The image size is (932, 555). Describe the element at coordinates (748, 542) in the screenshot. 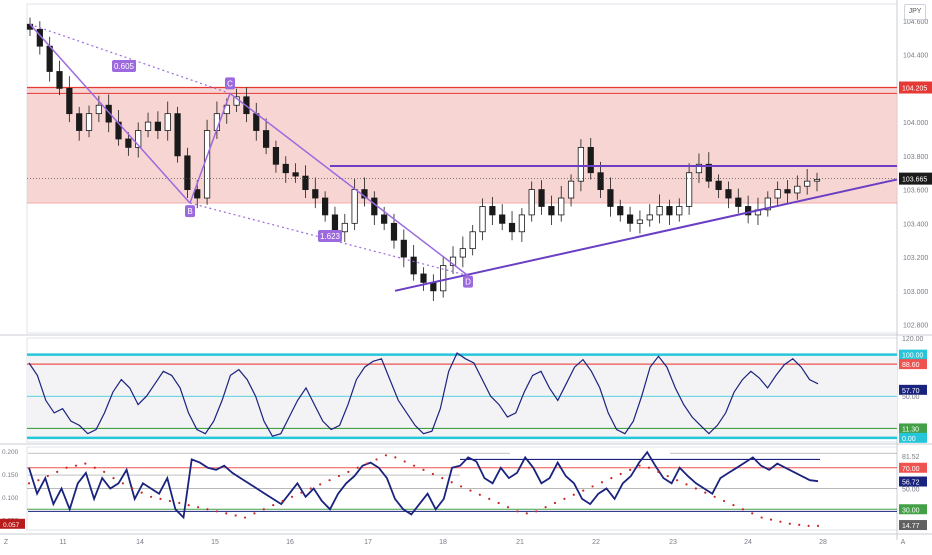

I see `time-axis-label: 24` at that location.